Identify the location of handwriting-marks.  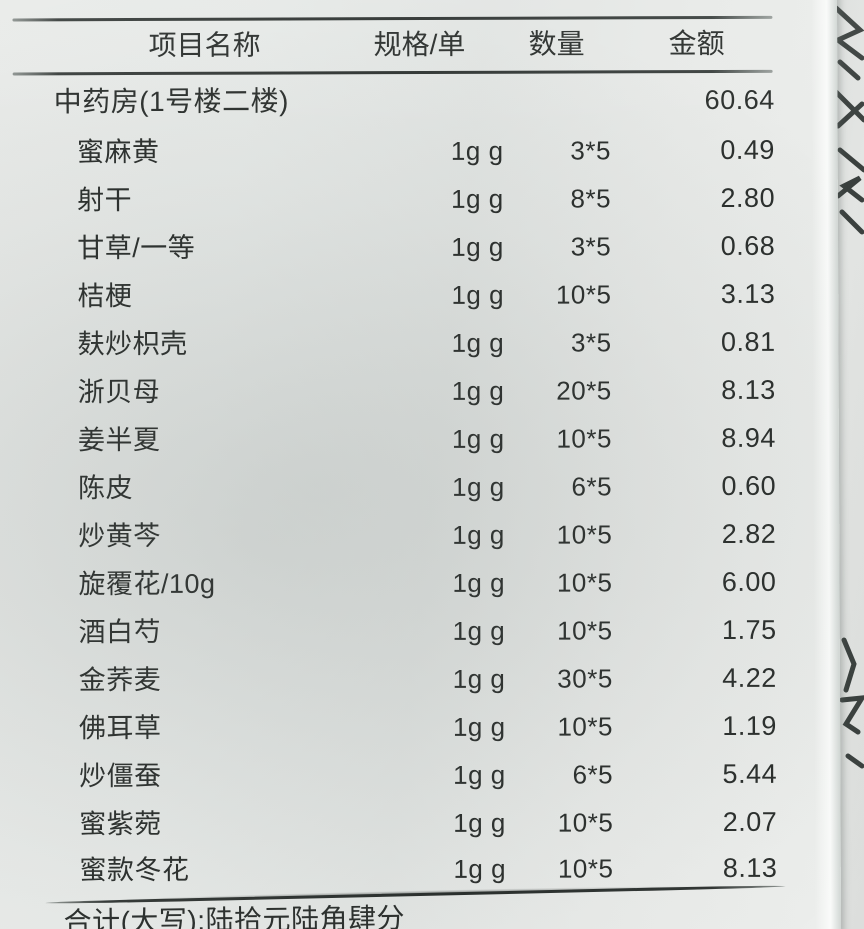
(832, 464).